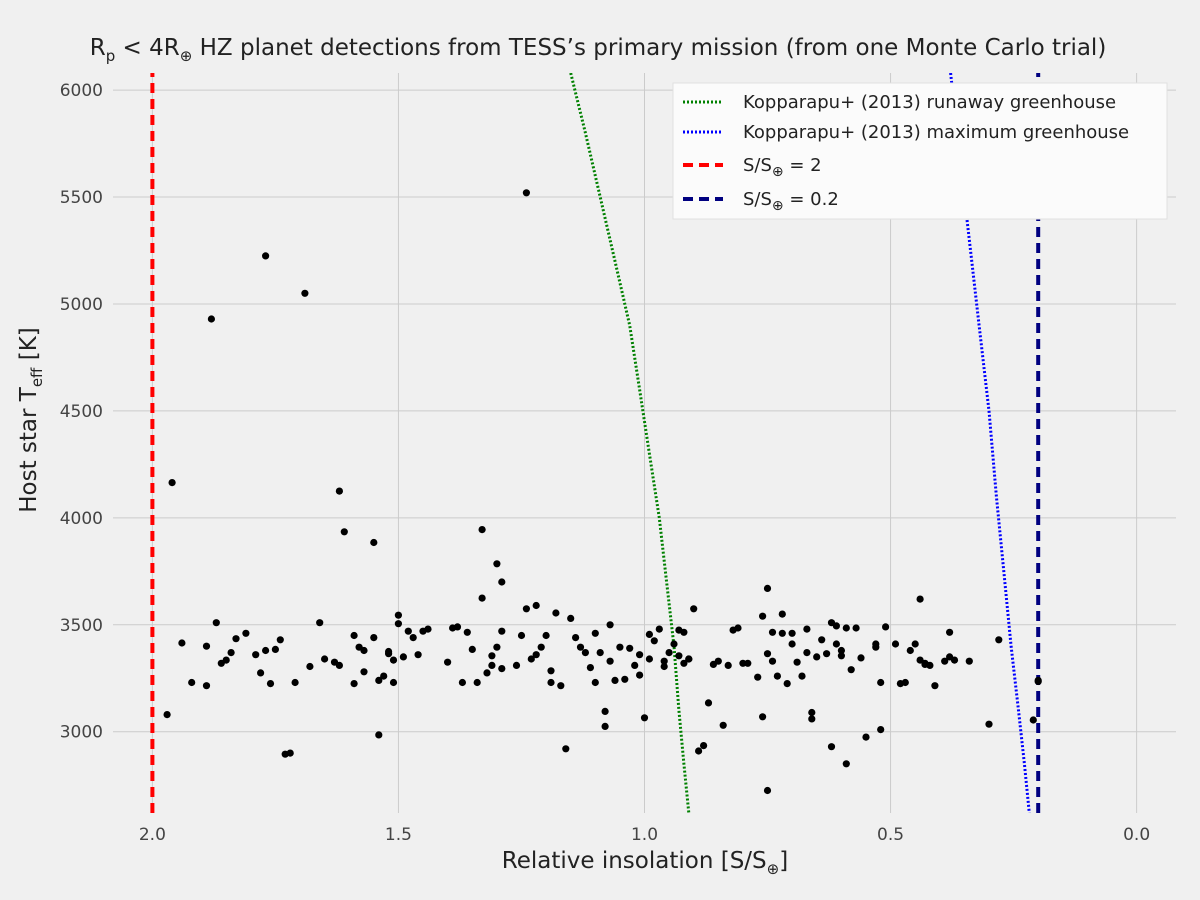  I want to click on legend-label-runaway: Kopparapu+ (2013) runaway greenhouse, so click(929, 102).